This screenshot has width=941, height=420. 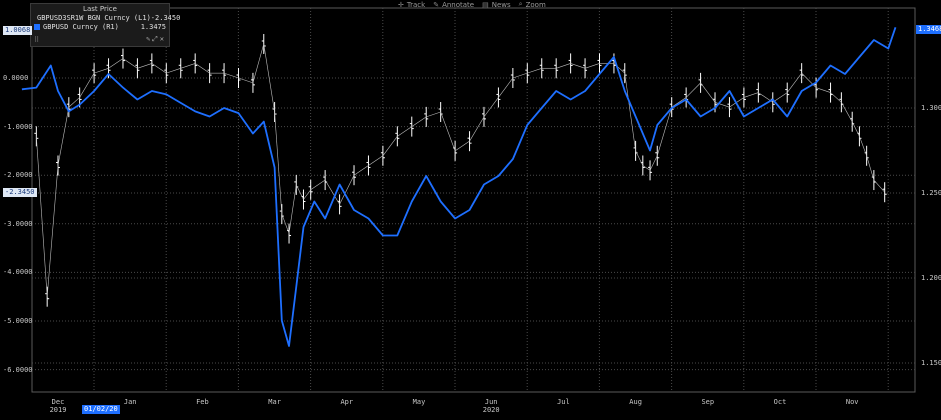 I want to click on x-year-label: 2019, so click(x=58, y=410).